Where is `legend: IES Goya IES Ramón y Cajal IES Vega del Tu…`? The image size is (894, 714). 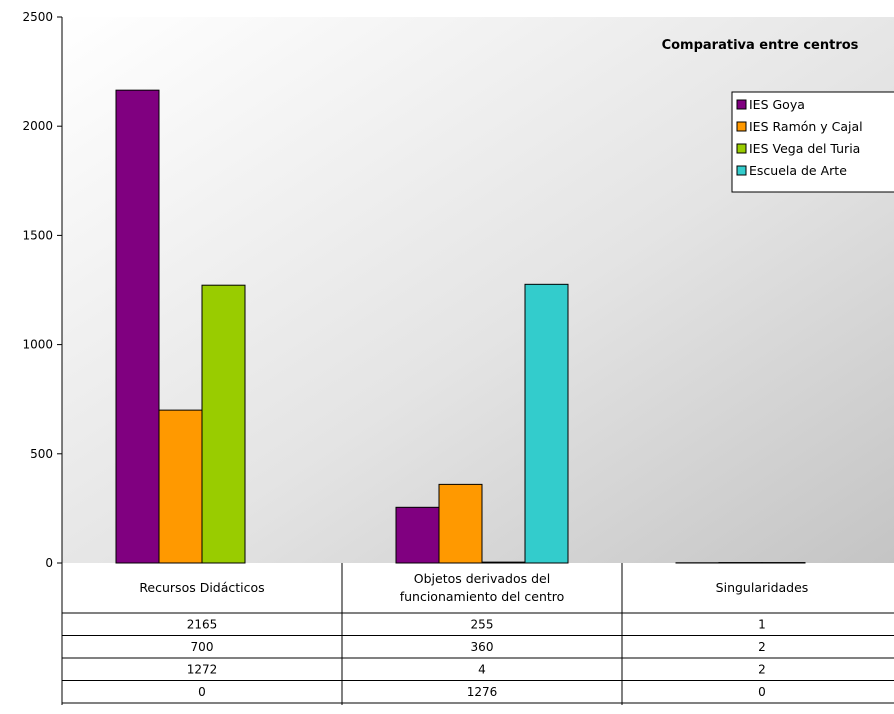
legend: IES Goya IES Ramón y Cajal IES Vega del Tu… is located at coordinates (812, 142).